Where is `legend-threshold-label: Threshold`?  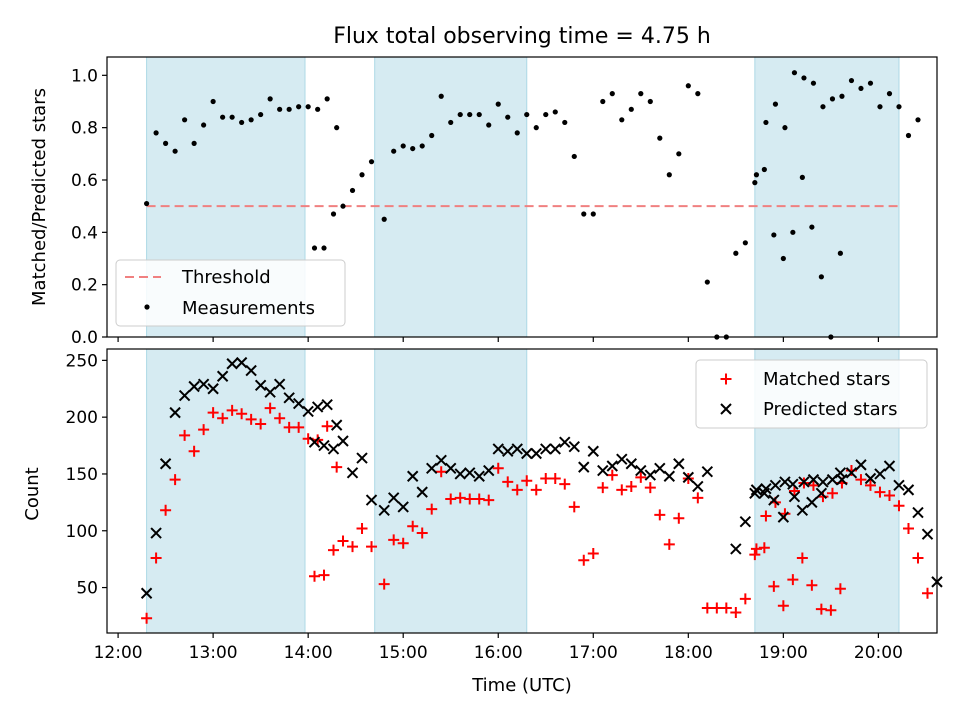 legend-threshold-label: Threshold is located at coordinates (226, 277).